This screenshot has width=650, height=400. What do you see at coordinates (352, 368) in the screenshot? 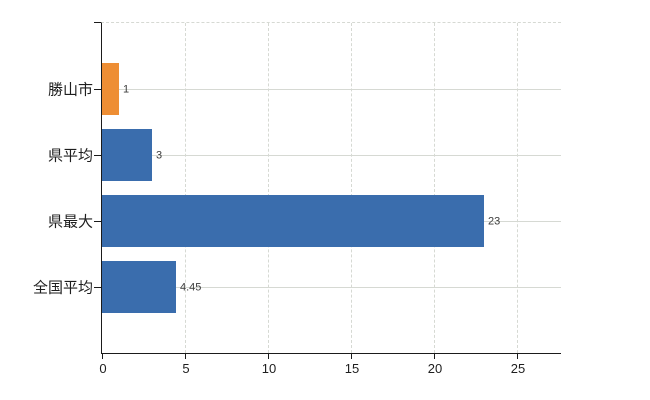
I see `x-tick-label: 15` at bounding box center [352, 368].